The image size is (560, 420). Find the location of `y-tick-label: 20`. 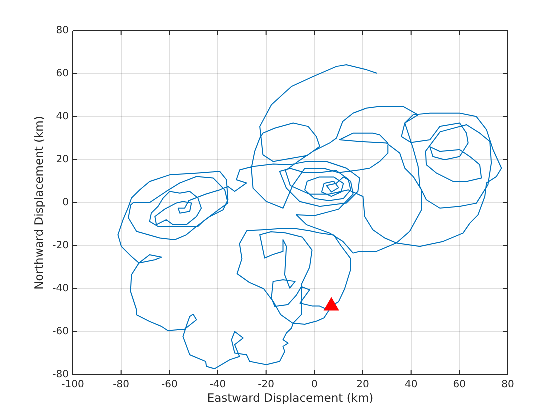

y-tick-label: 20 is located at coordinates (62, 160).